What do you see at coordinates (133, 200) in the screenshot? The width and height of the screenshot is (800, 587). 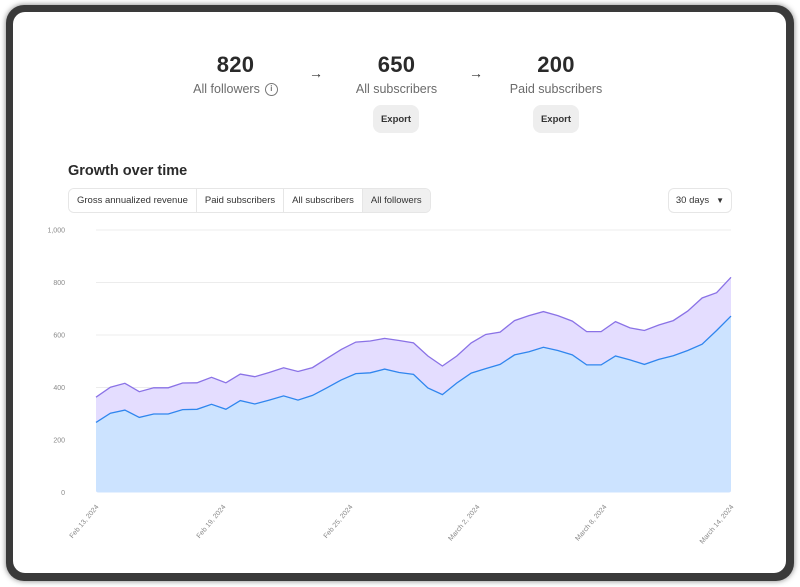 I see `tab-gross-annualized-revenue: Gross annualized revenue` at bounding box center [133, 200].